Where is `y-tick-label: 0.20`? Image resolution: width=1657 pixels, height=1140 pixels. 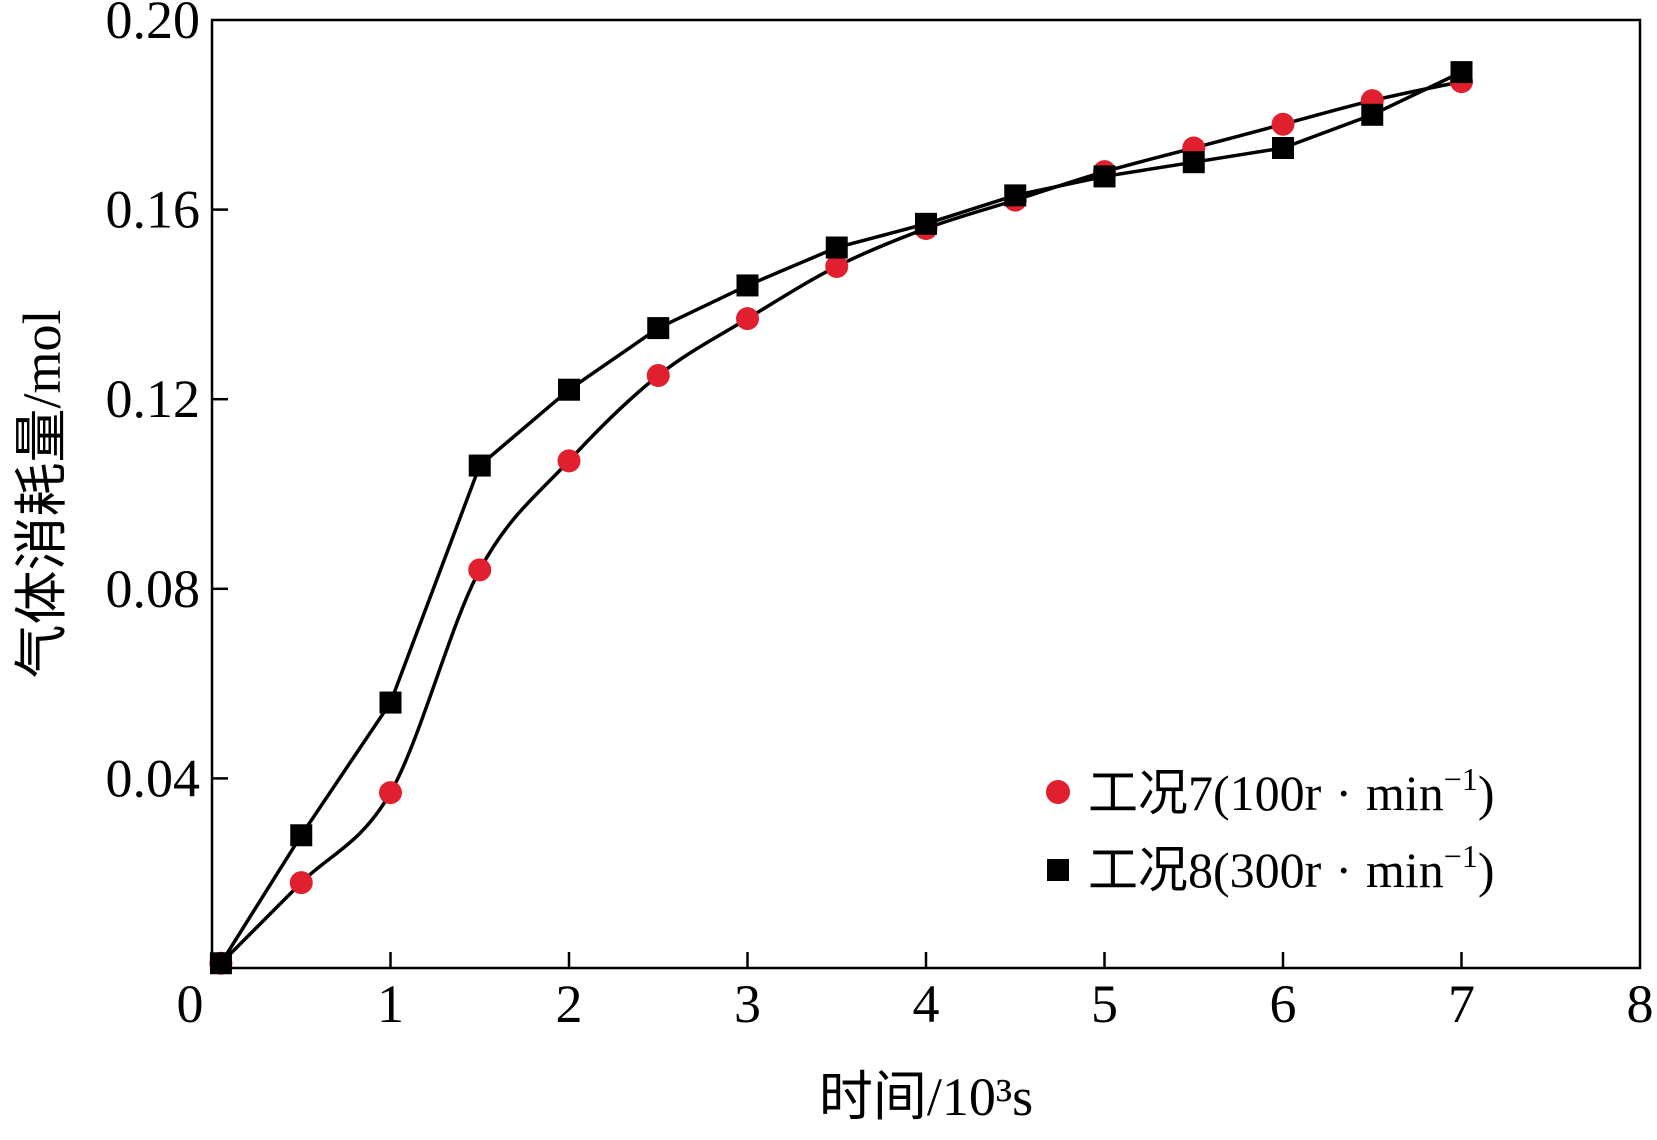
y-tick-label: 0.20 is located at coordinates (153, 25).